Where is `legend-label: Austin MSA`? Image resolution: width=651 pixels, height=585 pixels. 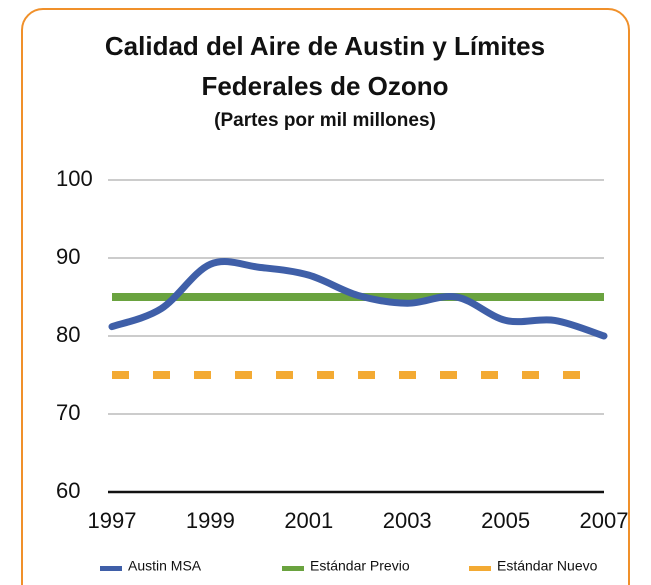 legend-label: Austin MSA is located at coordinates (165, 566).